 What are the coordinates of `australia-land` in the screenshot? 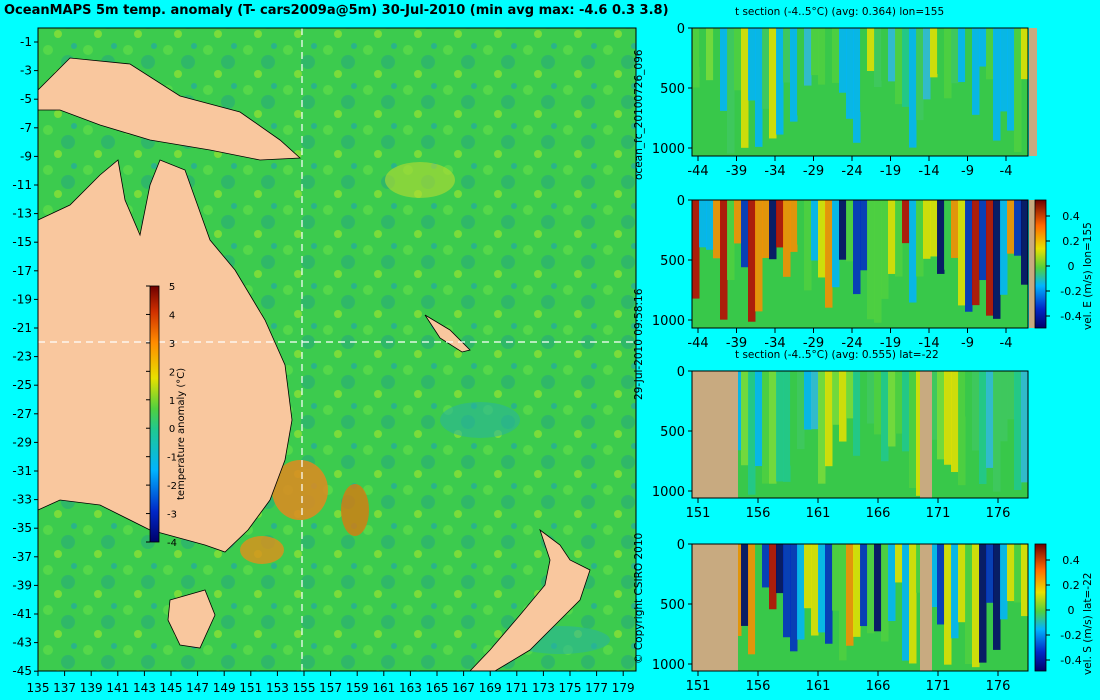 It's located at (165, 356).